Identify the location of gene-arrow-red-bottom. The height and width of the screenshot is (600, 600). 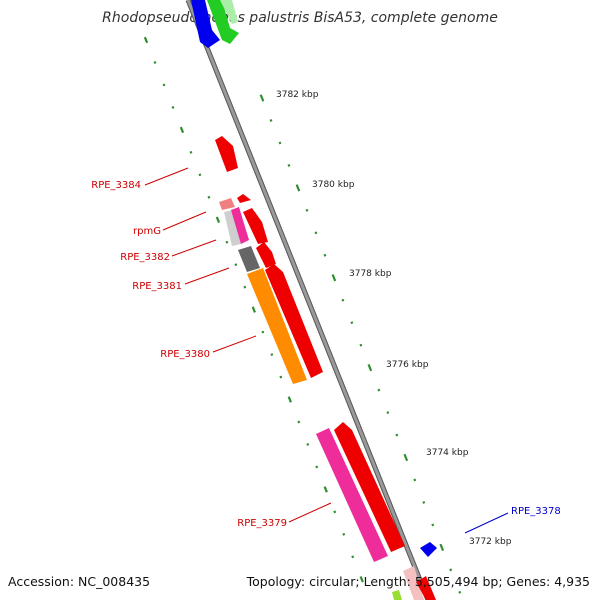
(426, 588).